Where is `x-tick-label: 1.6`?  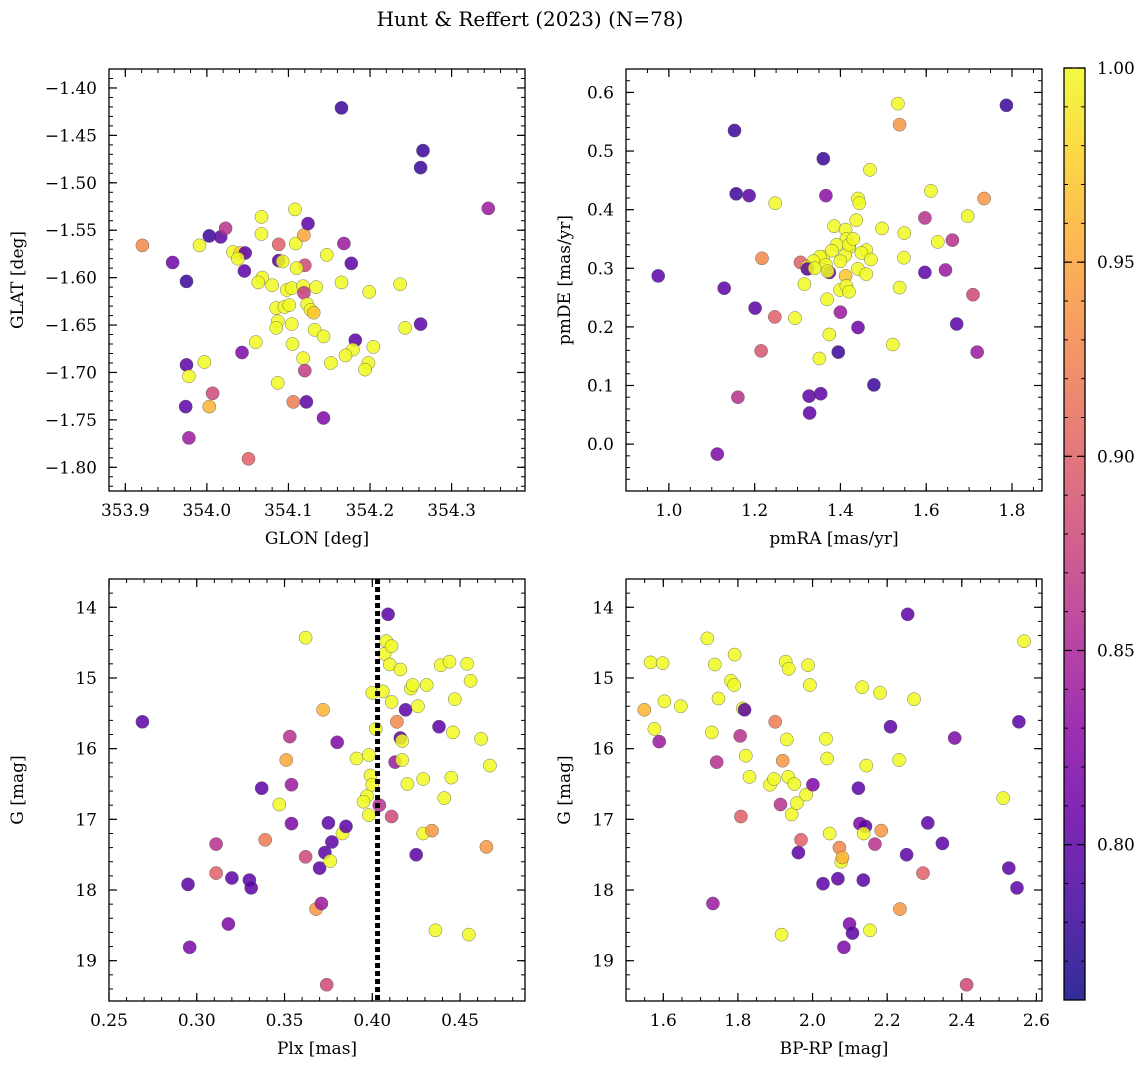 x-tick-label: 1.6 is located at coordinates (663, 1021).